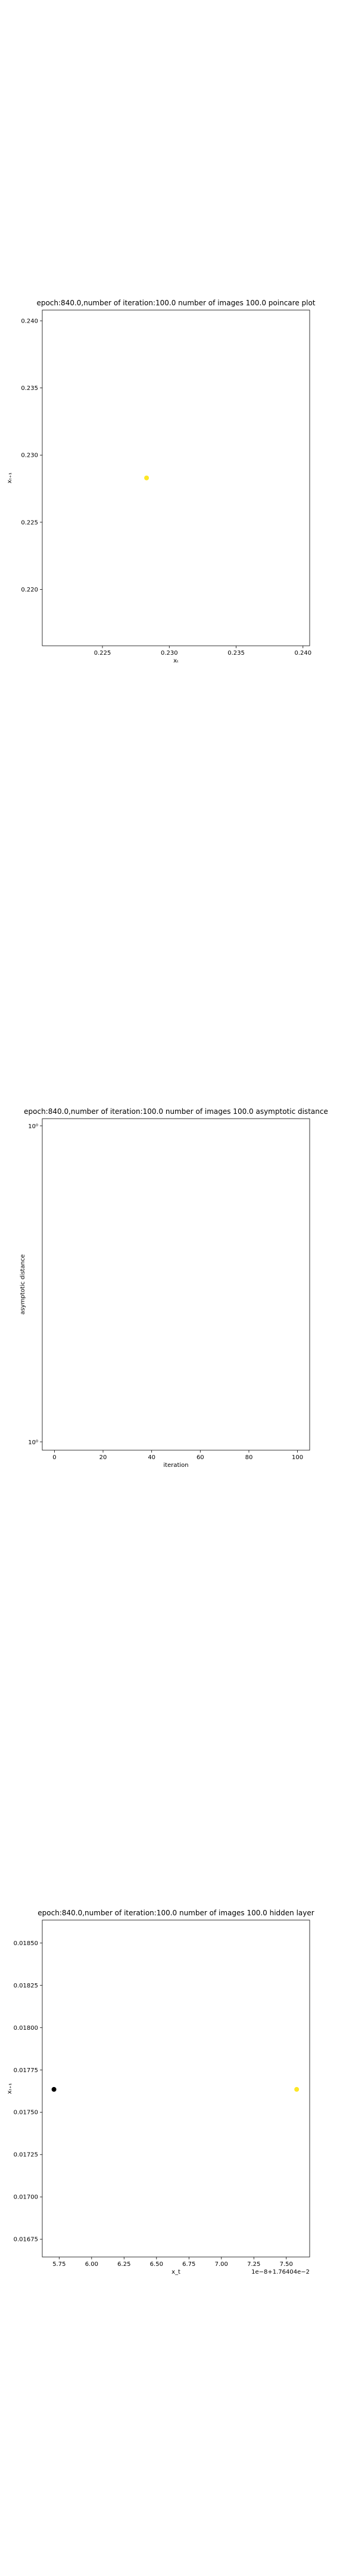  Describe the element at coordinates (26, 1943) in the screenshot. I see `chart-2-ytick-label-7: 0.01850` at that location.